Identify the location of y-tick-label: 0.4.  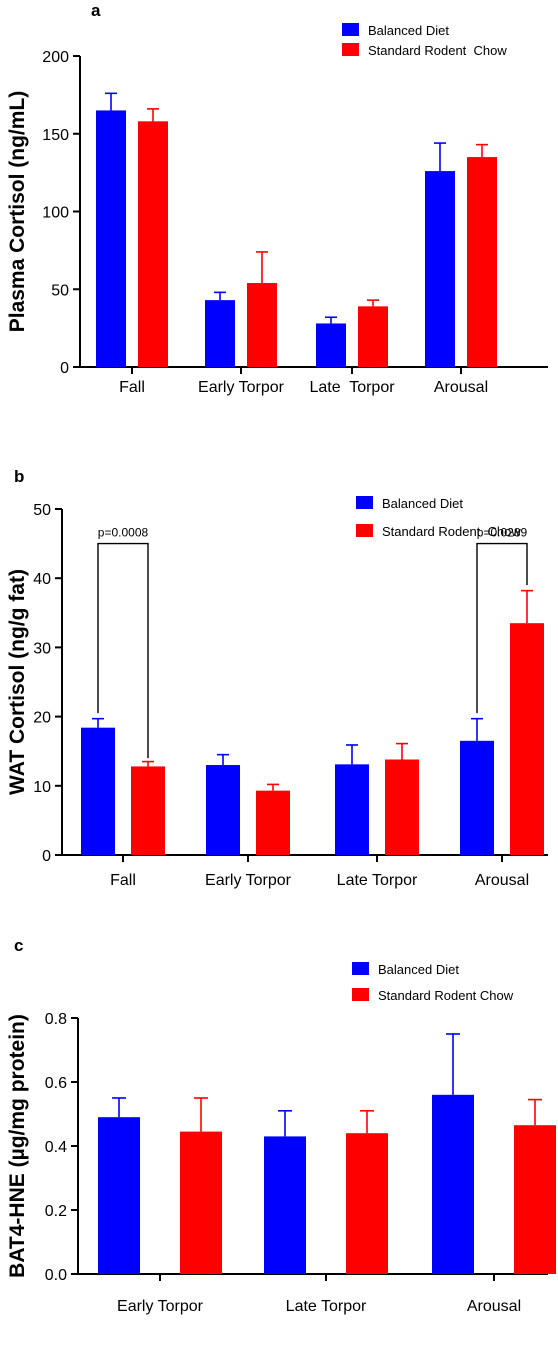
(56, 1147).